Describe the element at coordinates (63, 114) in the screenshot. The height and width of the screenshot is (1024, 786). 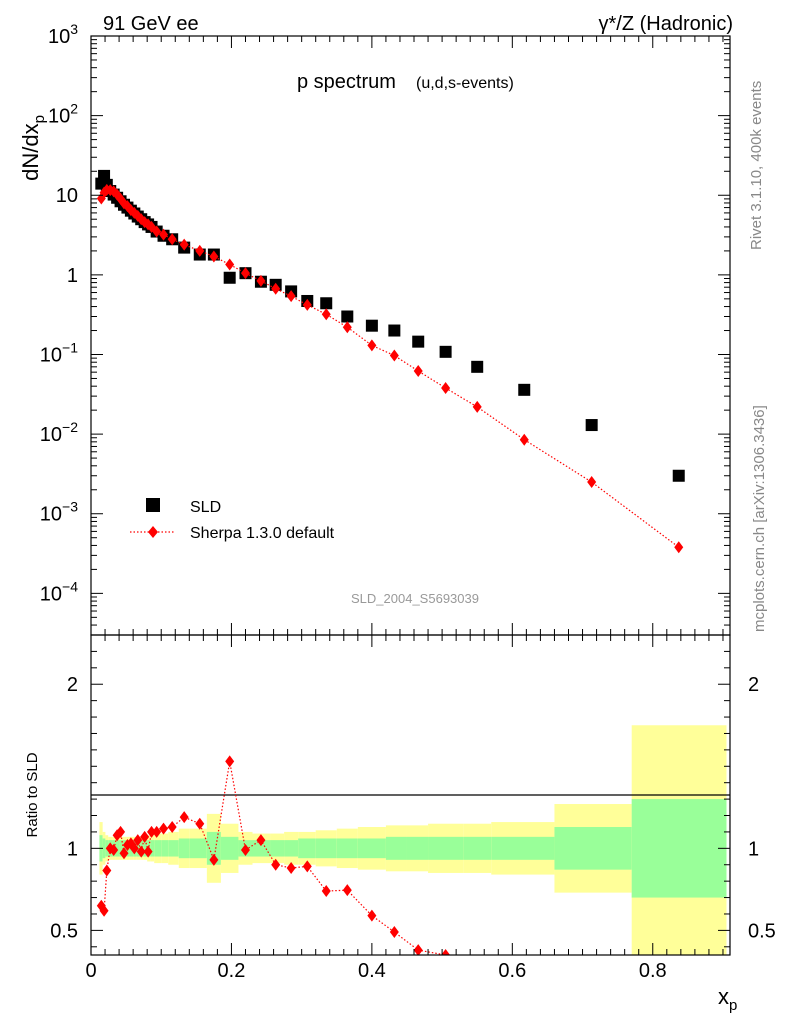
I see `y-tick-label: 10²` at that location.